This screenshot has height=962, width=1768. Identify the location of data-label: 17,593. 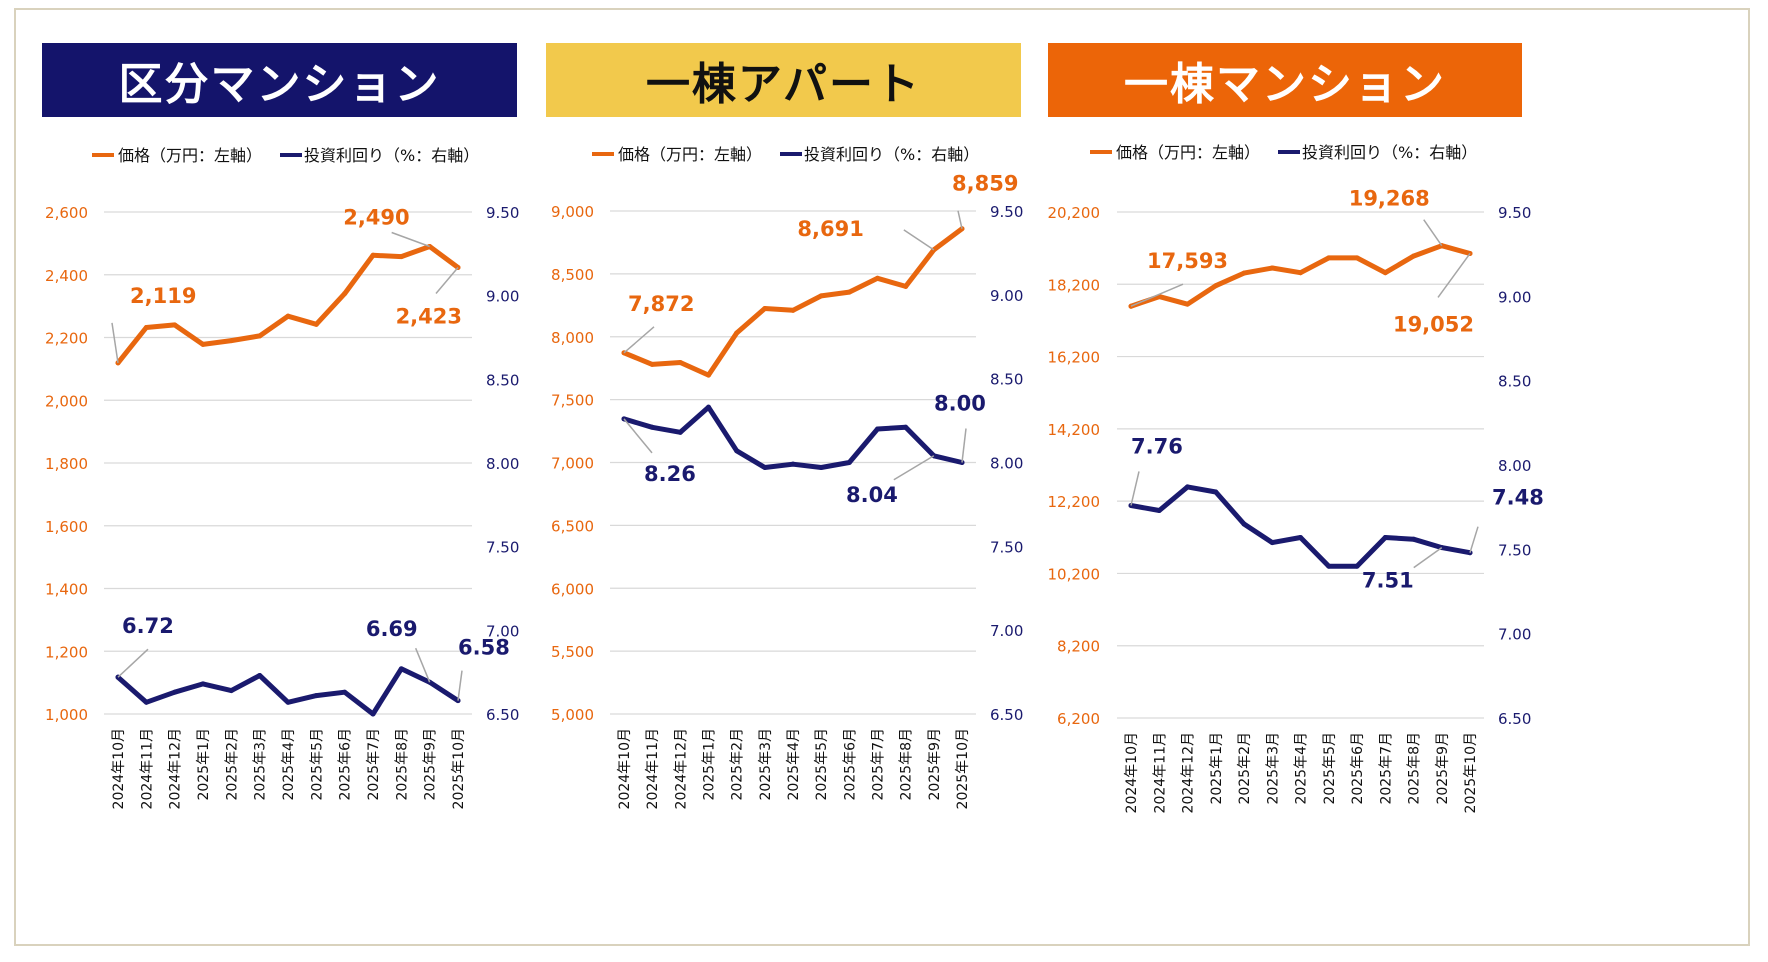
(1187, 261).